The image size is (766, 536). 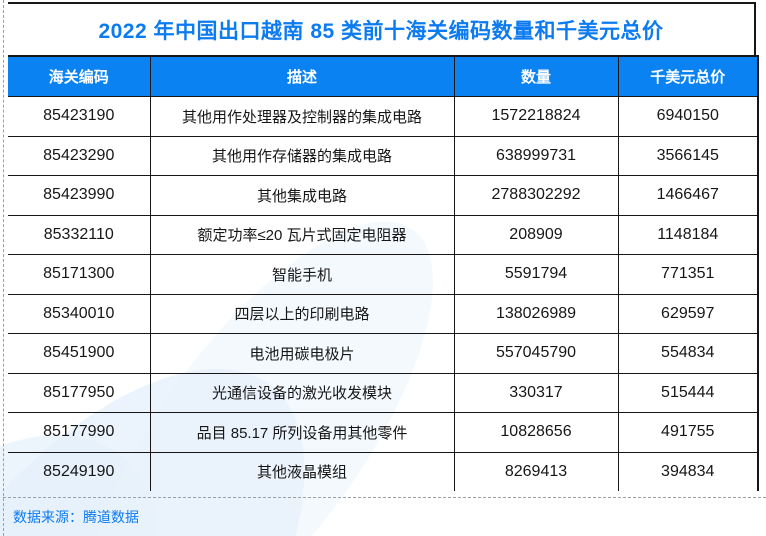 I want to click on cell-description: 四层以上的印刷电路, so click(x=302, y=313).